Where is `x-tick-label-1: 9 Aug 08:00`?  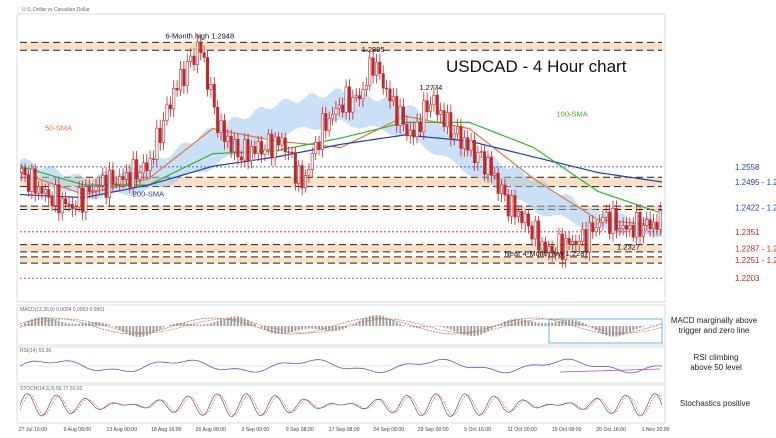
x-tick-label-1: 9 Aug 08:00 is located at coordinates (77, 430).